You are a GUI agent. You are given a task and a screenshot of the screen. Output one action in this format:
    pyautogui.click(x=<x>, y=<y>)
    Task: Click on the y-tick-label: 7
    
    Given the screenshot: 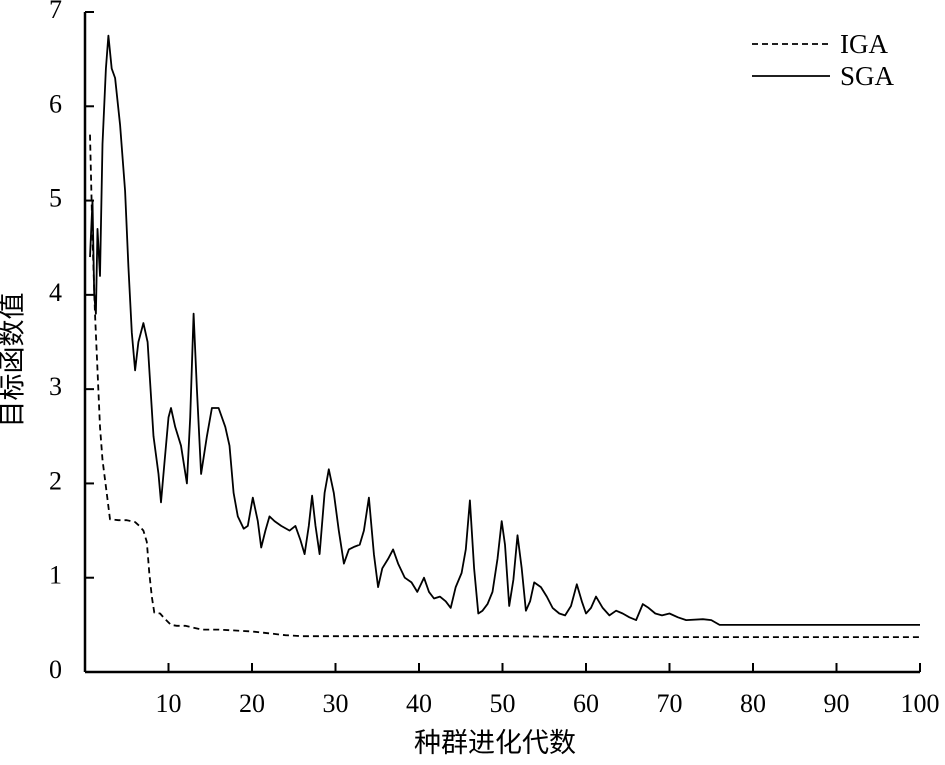 What is the action you would take?
    pyautogui.click(x=55, y=12)
    